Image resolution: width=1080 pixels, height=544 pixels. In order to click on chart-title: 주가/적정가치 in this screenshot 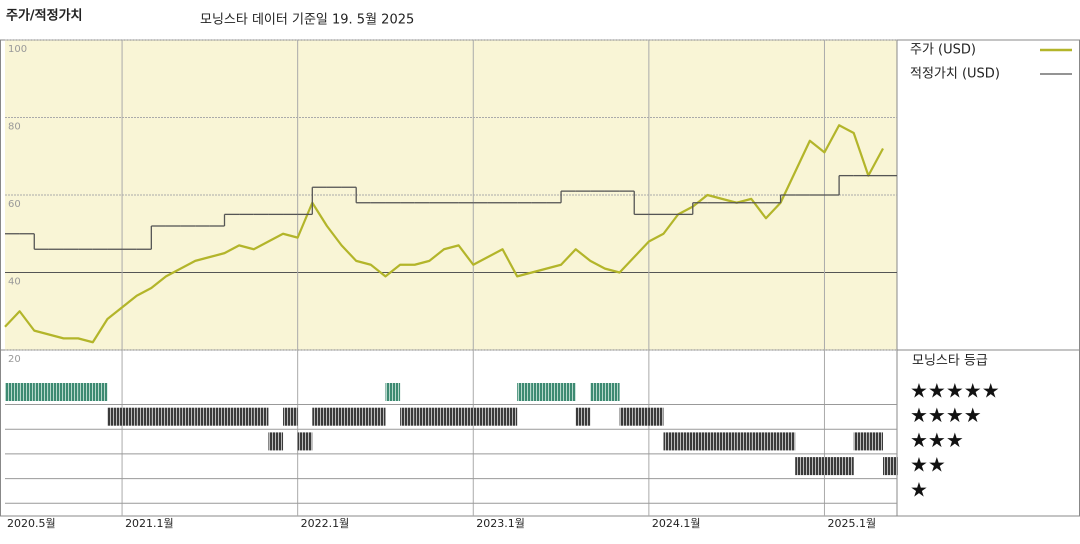, I will do `click(44, 16)`.